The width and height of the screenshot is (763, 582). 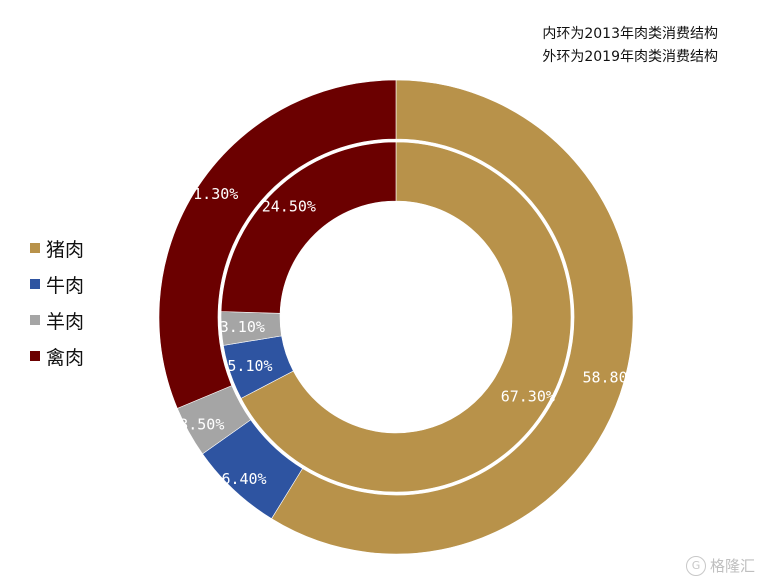 What do you see at coordinates (65, 285) in the screenshot?
I see `legend-label-beef: 牛肉` at bounding box center [65, 285].